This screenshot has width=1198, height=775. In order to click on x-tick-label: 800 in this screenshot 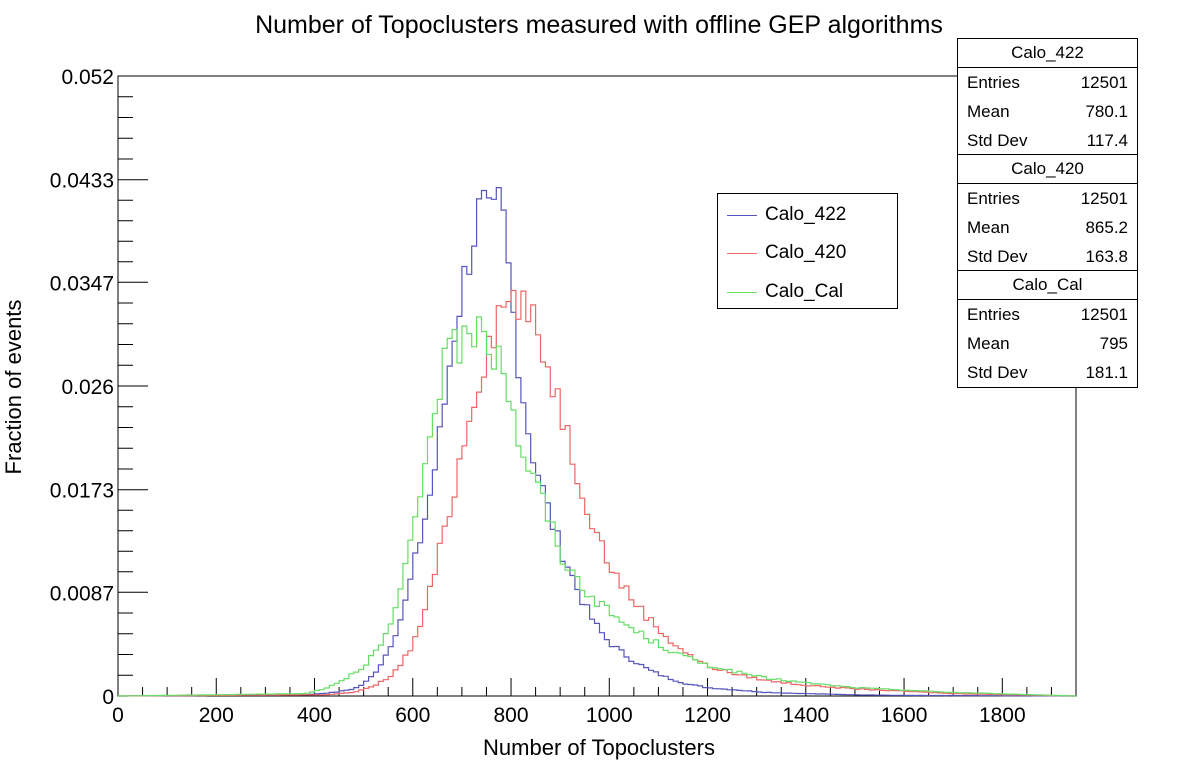, I will do `click(511, 715)`.